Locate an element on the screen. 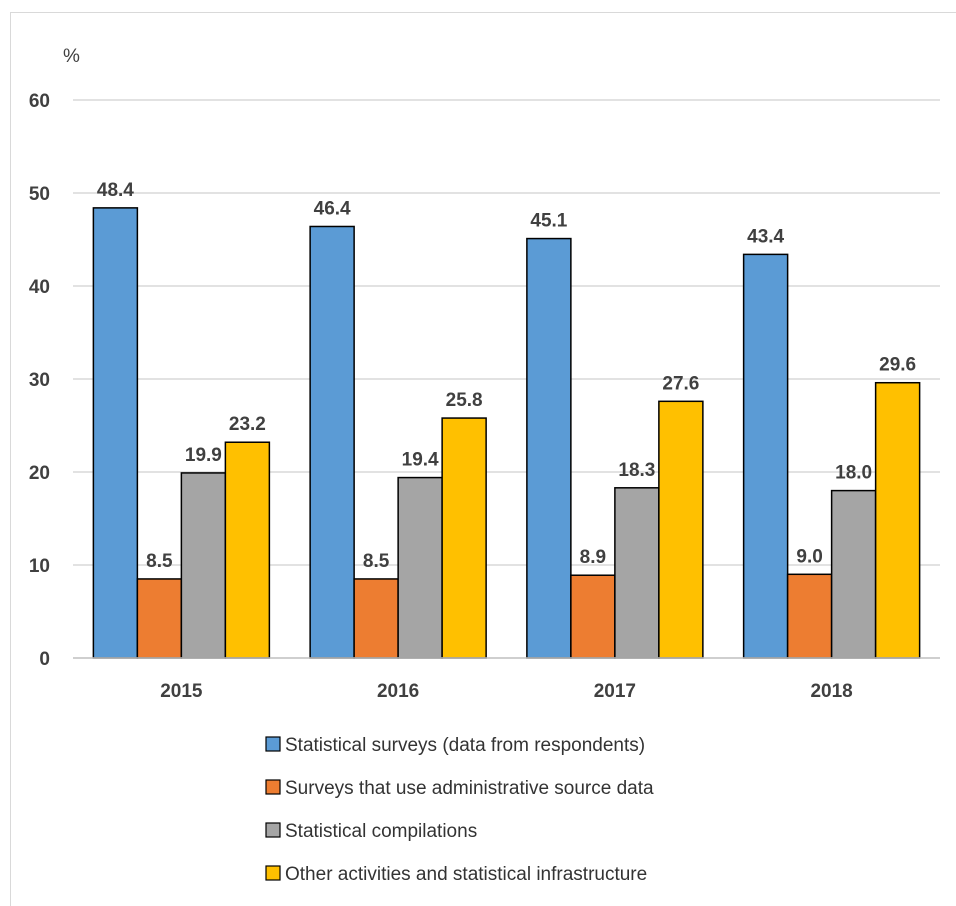  y-tick-label: 50 is located at coordinates (39, 194).